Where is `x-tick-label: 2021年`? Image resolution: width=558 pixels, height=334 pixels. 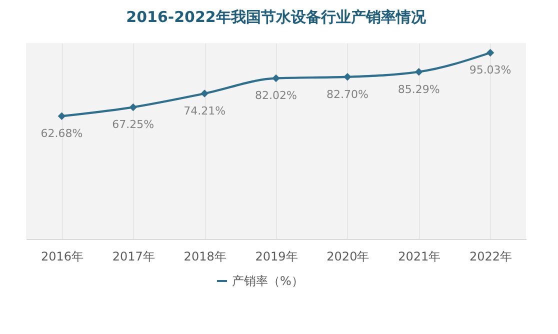 x-tick-label: 2021年 is located at coordinates (419, 257).